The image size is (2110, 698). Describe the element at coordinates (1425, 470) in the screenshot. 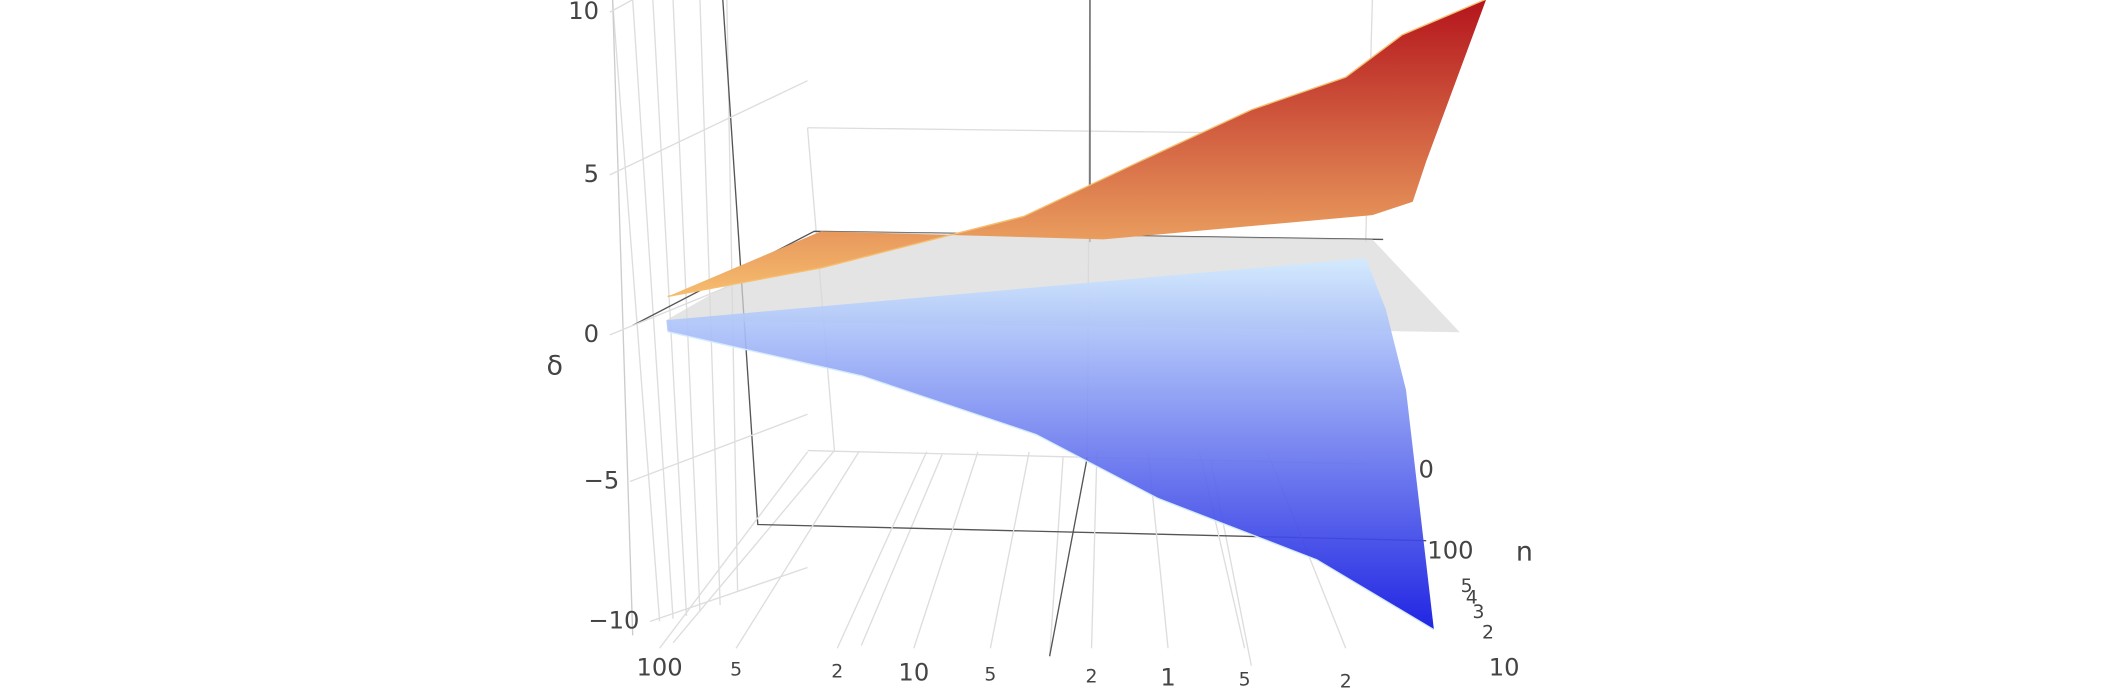

I see `n-tick-label: 0` at that location.